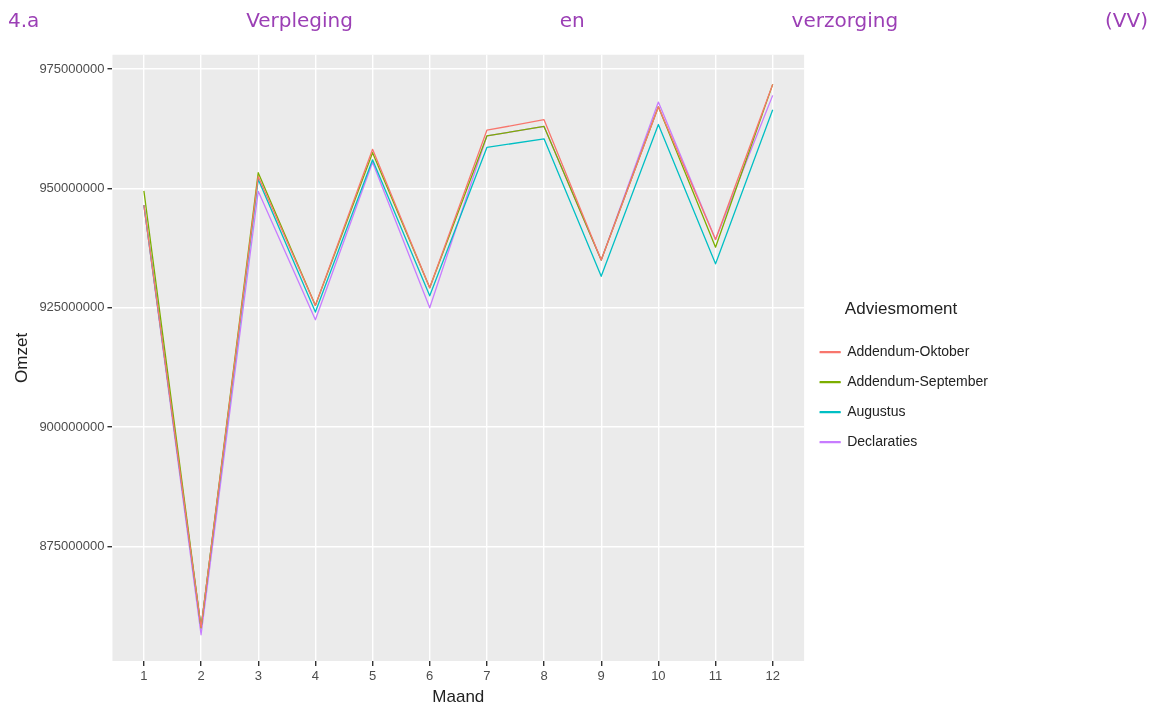 This screenshot has width=1157, height=720. What do you see at coordinates (258, 676) in the screenshot?
I see `x-tick-label: 3` at bounding box center [258, 676].